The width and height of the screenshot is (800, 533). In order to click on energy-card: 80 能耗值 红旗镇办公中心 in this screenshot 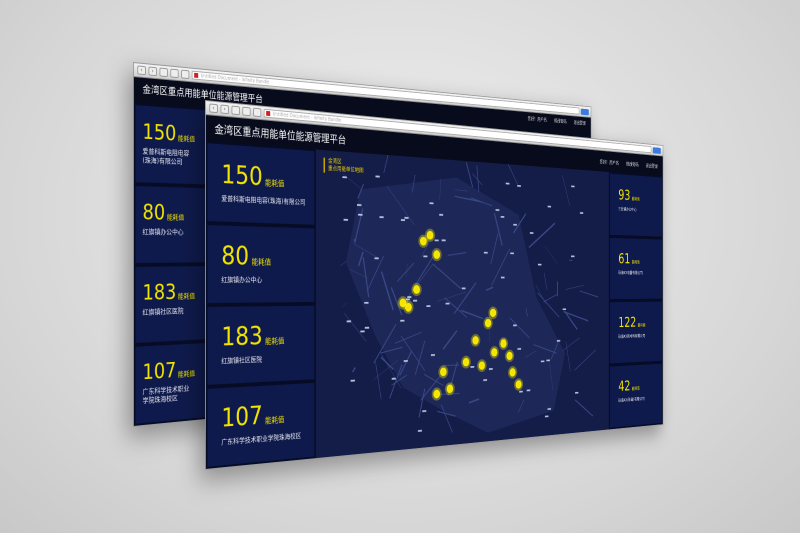, I will do `click(260, 264)`.